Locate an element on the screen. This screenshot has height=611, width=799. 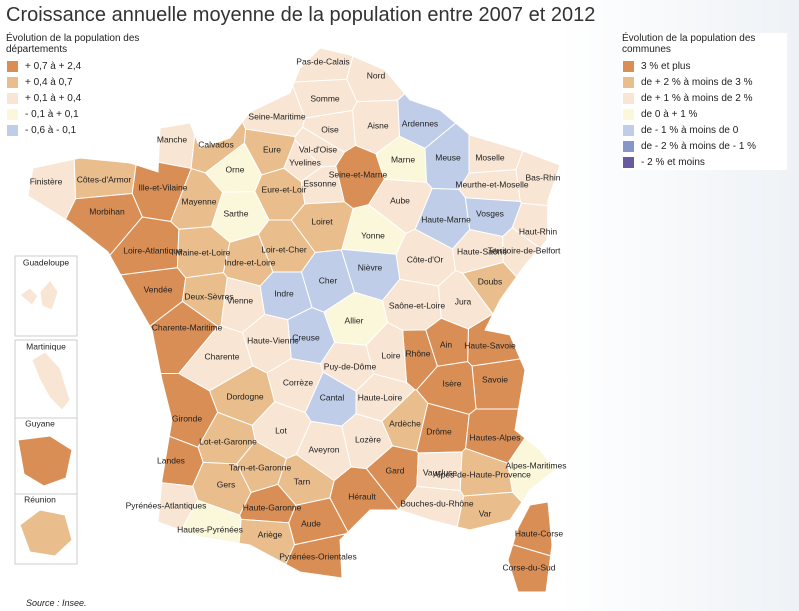
departement-label: Finistère is located at coordinates (46, 181).